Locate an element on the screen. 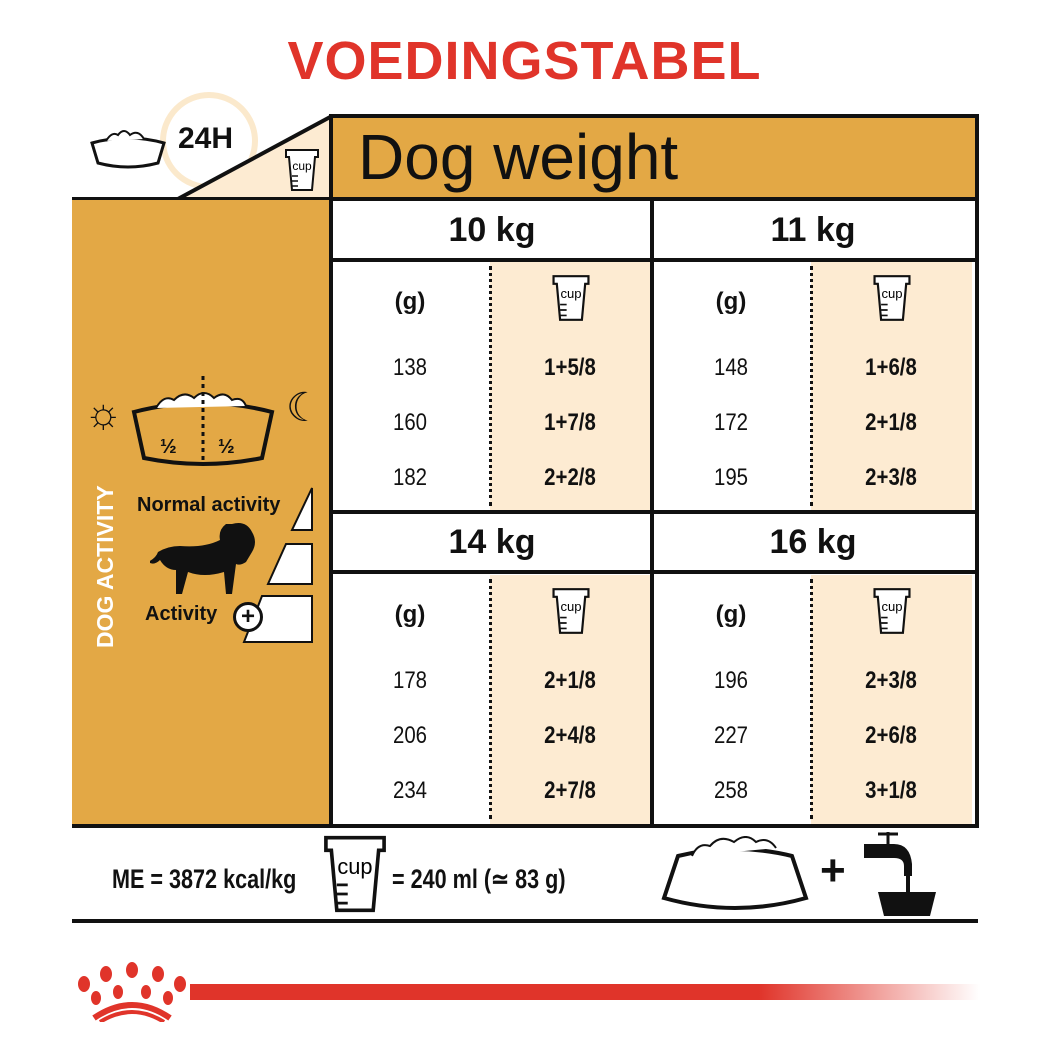 The image size is (1049, 1049). grams-value: 258 is located at coordinates (731, 790).